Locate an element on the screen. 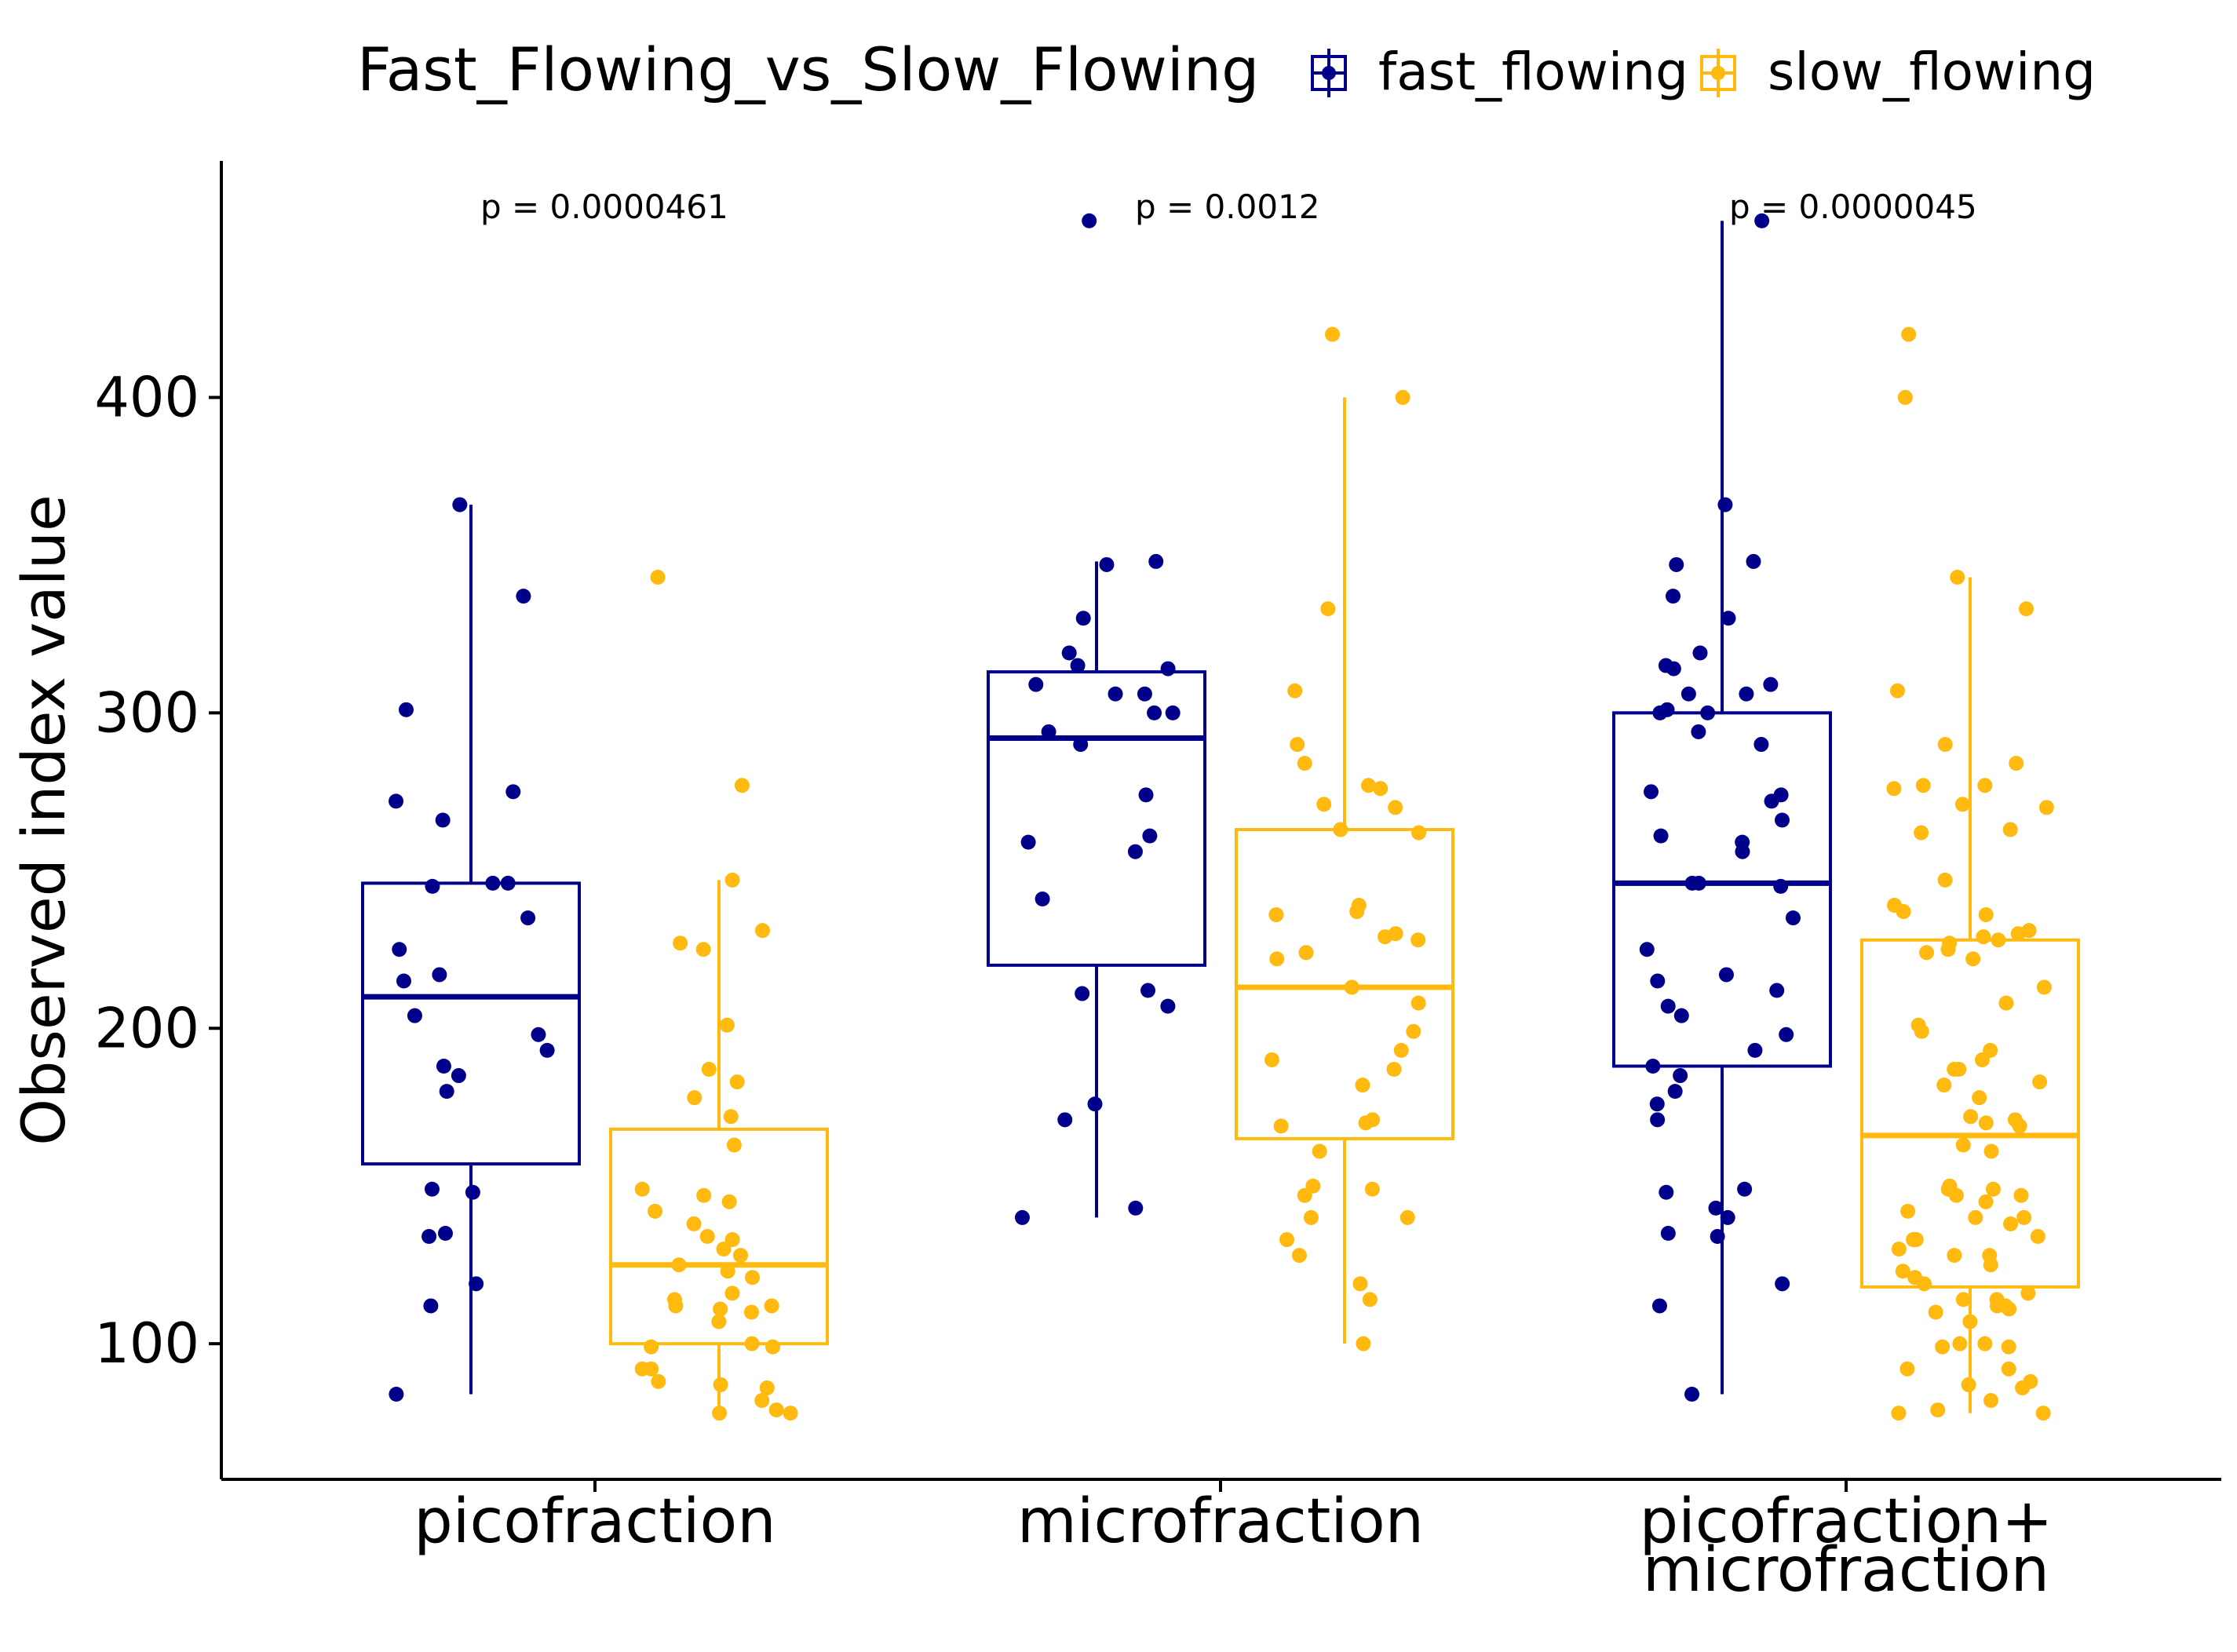  y-tick-label: 200 is located at coordinates (146, 1028).